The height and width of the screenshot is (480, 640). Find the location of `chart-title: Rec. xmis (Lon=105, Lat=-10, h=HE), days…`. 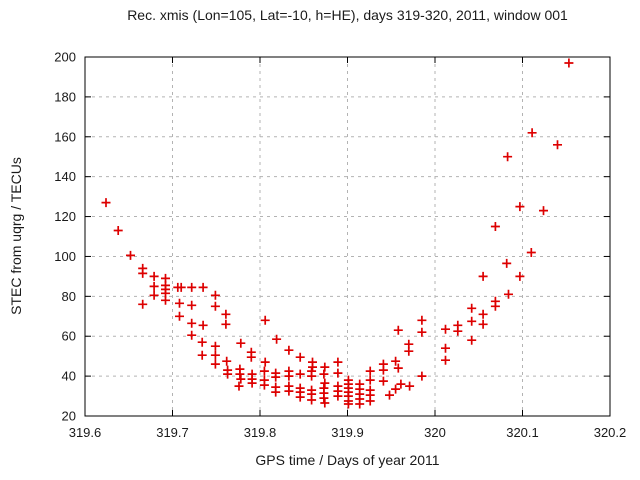

chart-title: Rec. xmis (Lon=105, Lat=-10, h=HE), days… is located at coordinates (347, 15).